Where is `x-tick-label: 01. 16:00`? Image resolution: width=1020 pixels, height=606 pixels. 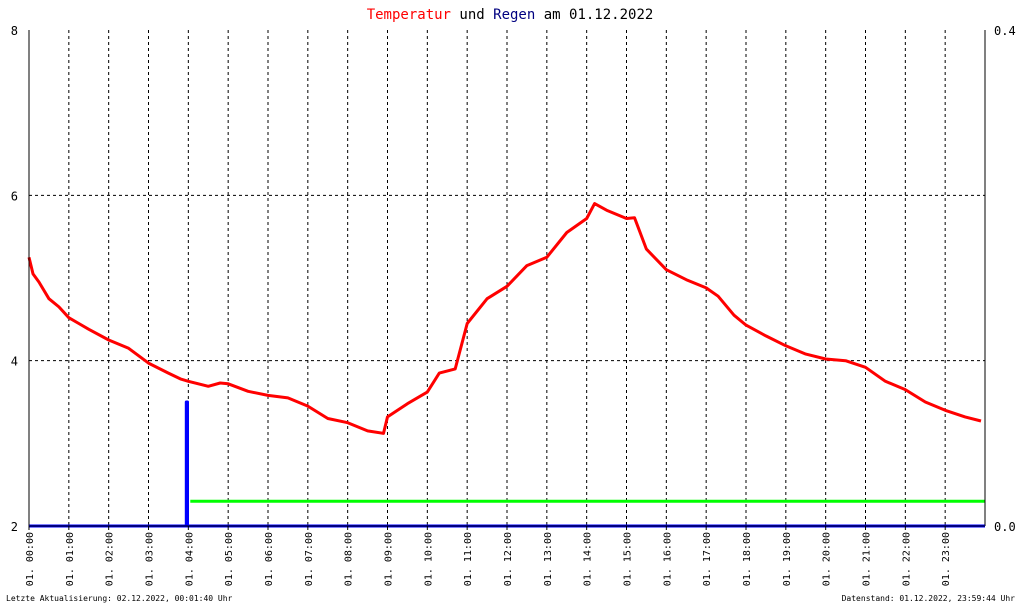
x-tick-label: 01. 16:00 is located at coordinates (667, 559).